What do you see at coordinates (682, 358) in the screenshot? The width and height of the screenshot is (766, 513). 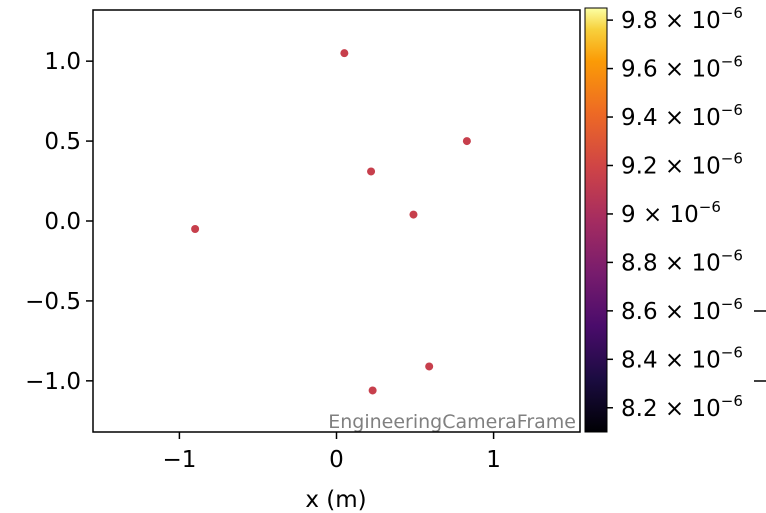 I see `colorbar-tick-label-1: 8.4 × 10⁻⁶` at bounding box center [682, 358].